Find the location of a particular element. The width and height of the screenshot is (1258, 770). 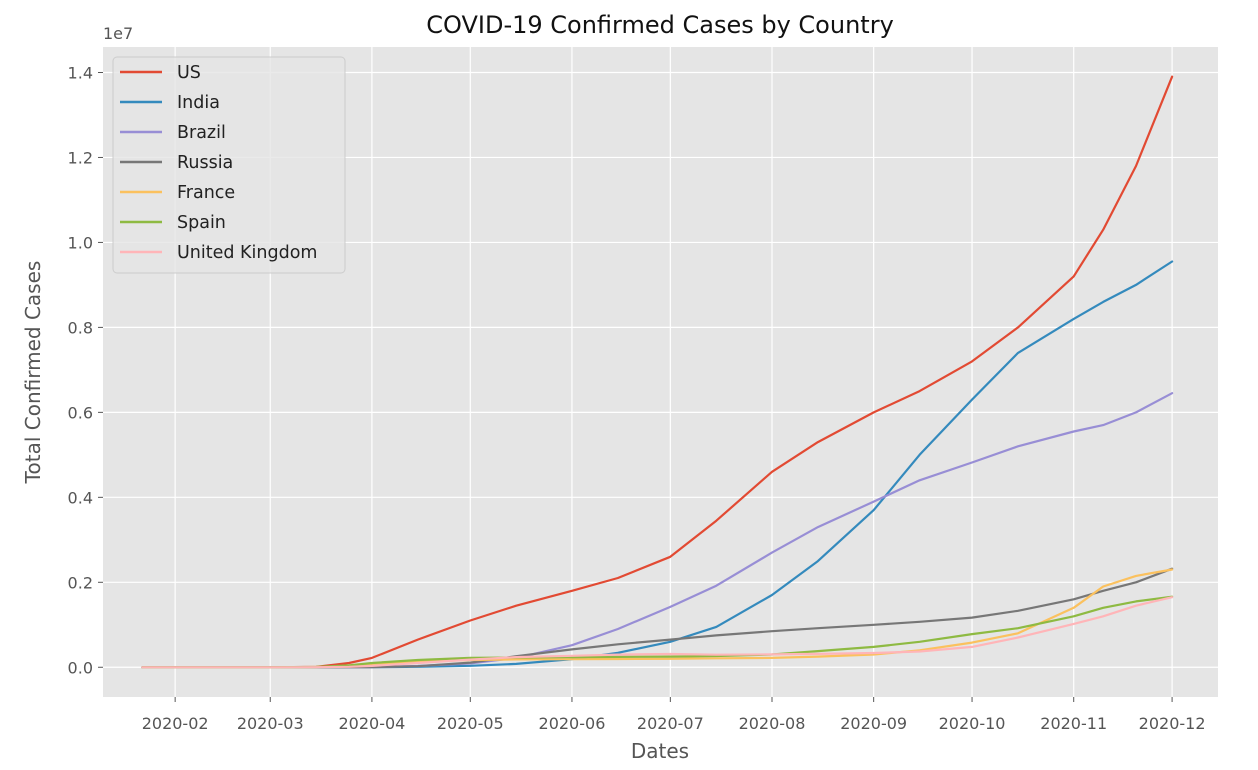

y-tick-label: 0.8 is located at coordinates (80, 327).